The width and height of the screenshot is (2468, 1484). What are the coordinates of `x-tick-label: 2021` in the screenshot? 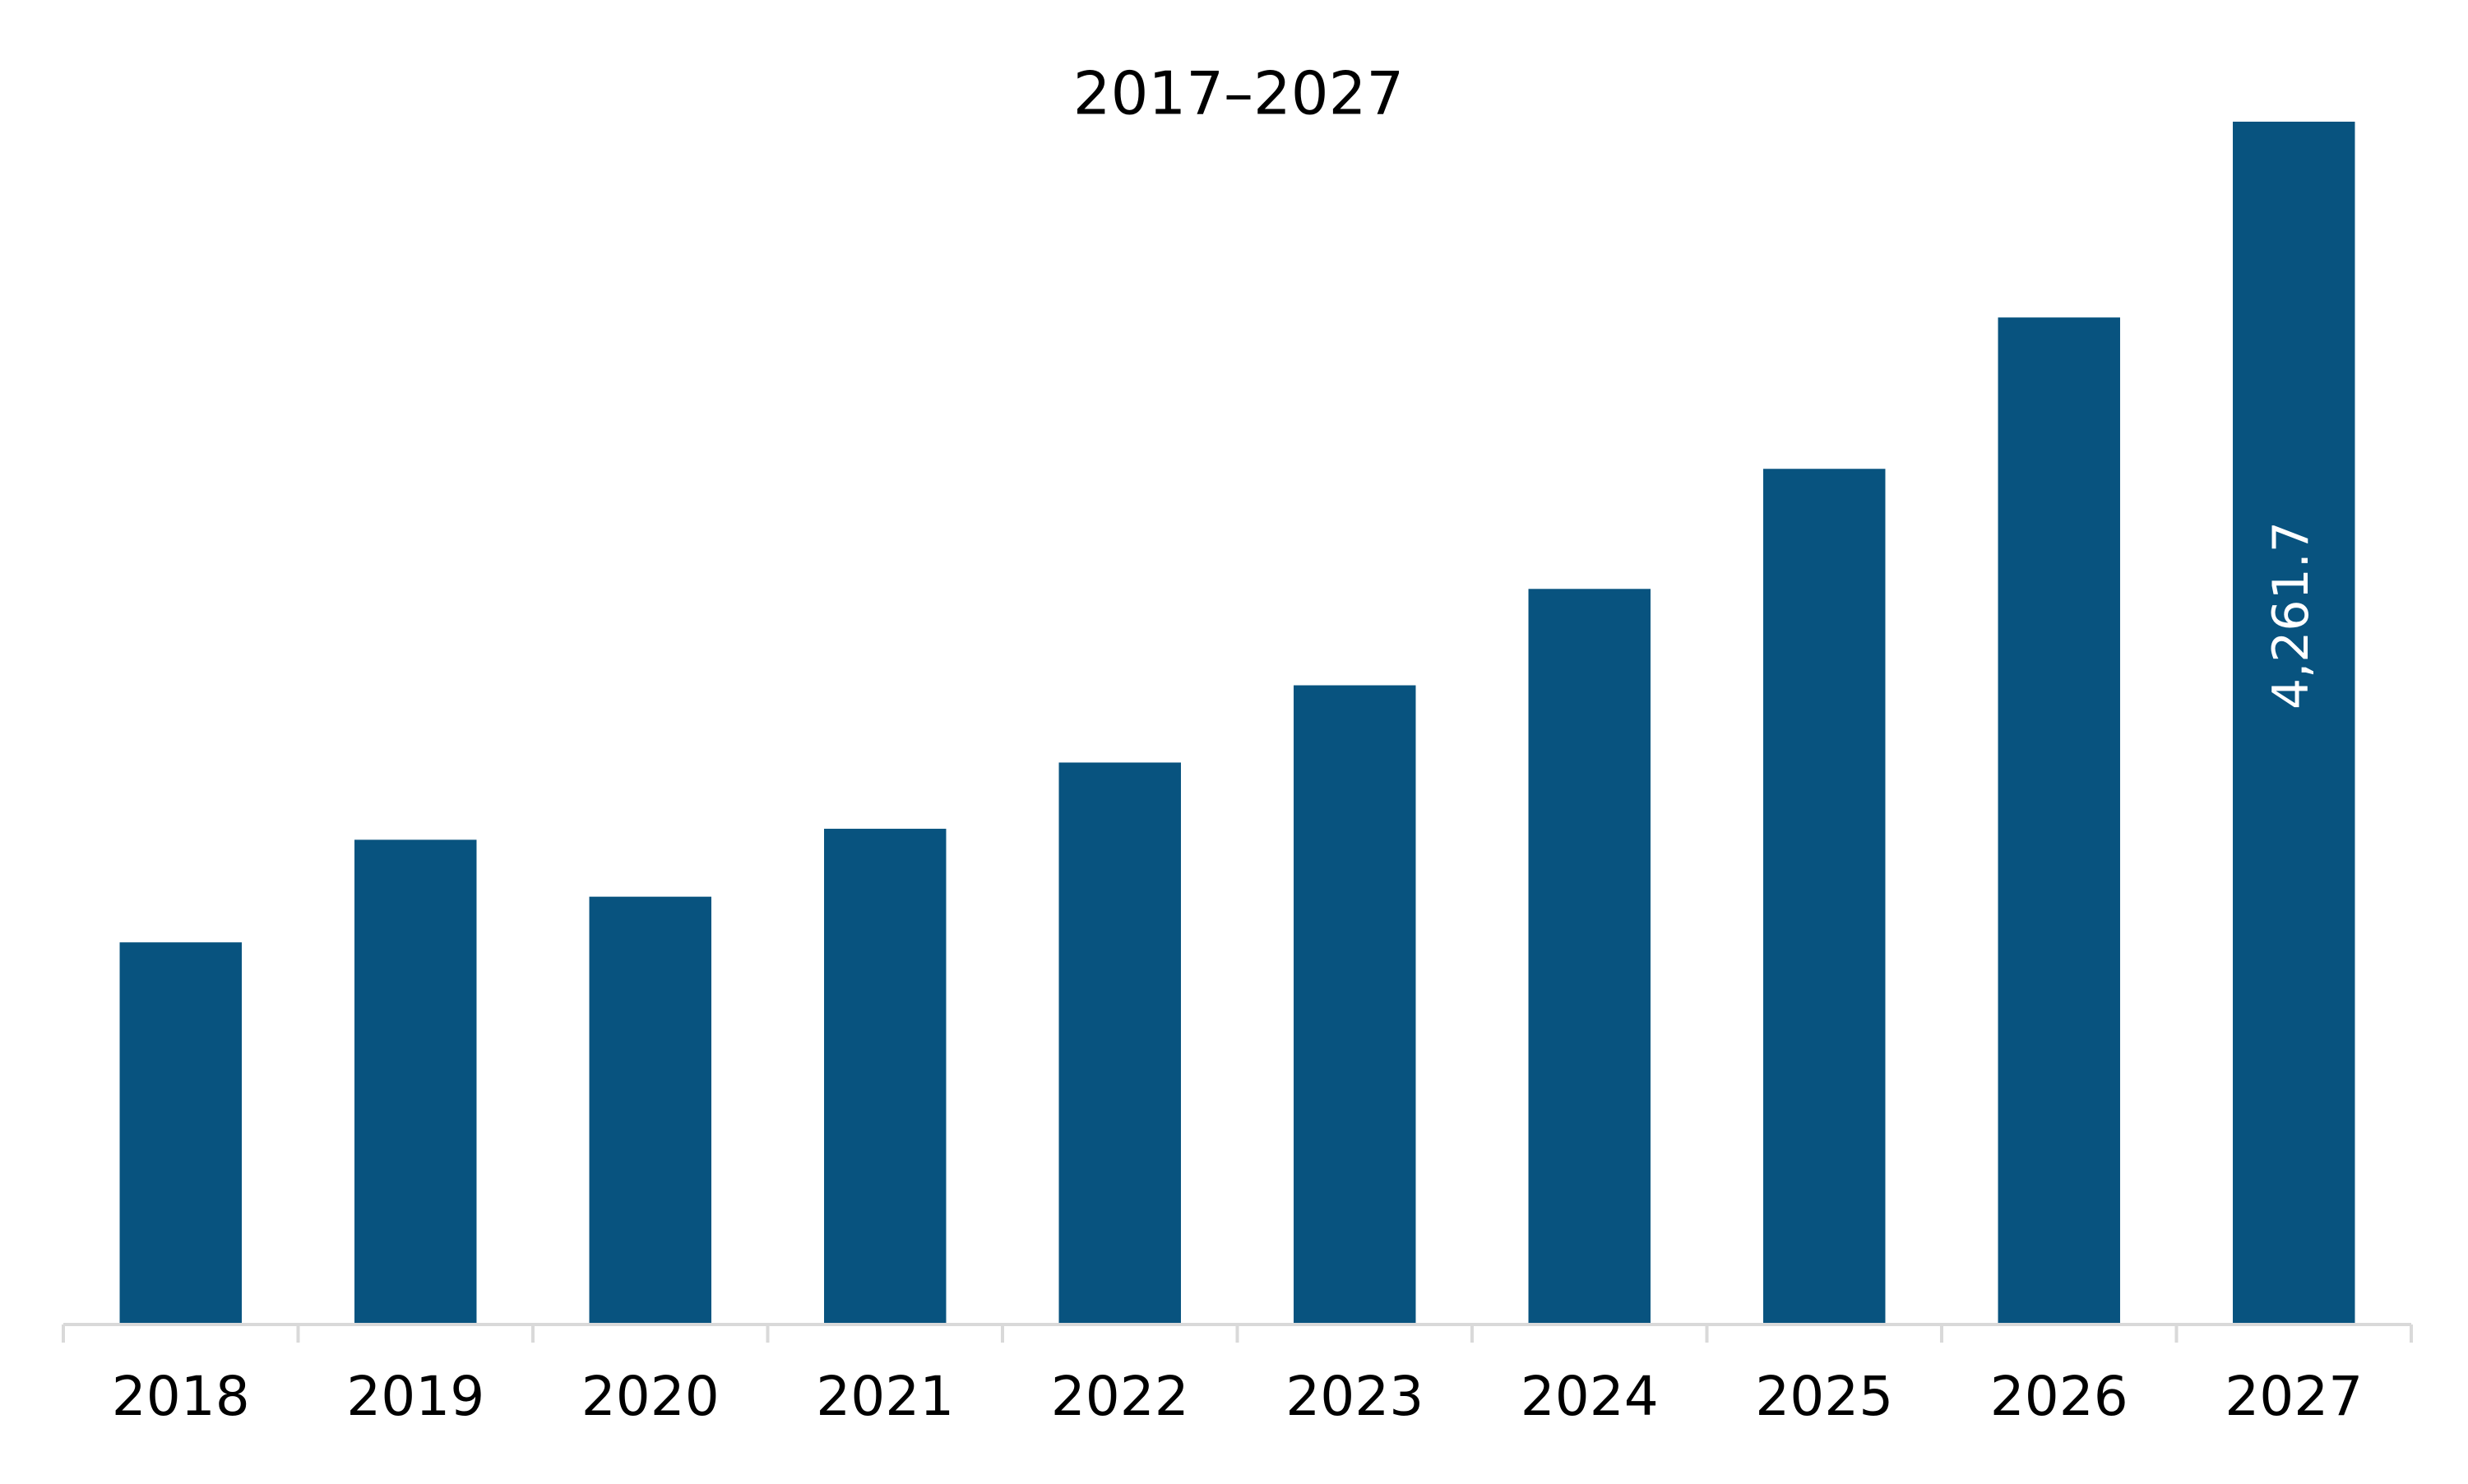 It's located at (885, 1397).